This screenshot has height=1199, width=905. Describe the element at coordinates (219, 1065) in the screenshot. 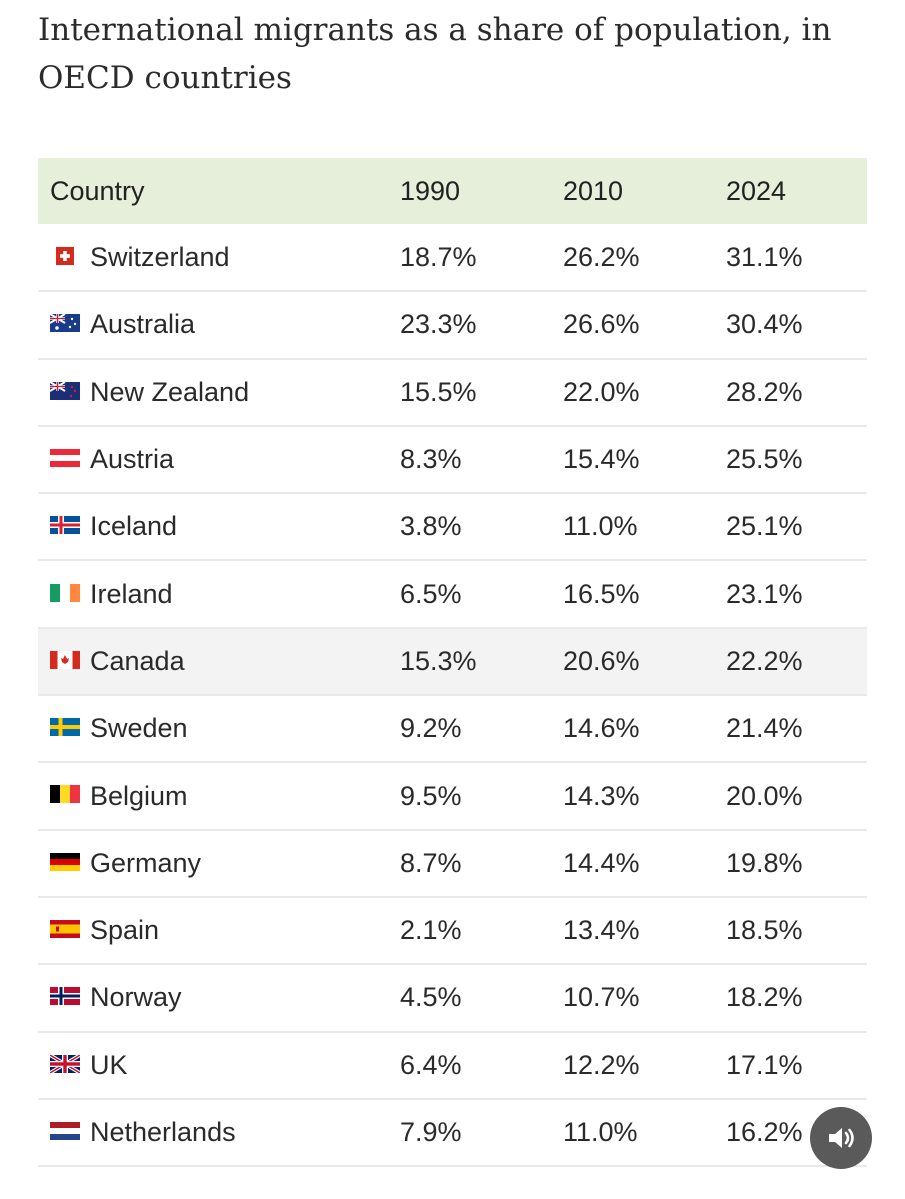

I see `country-cell: UK` at that location.